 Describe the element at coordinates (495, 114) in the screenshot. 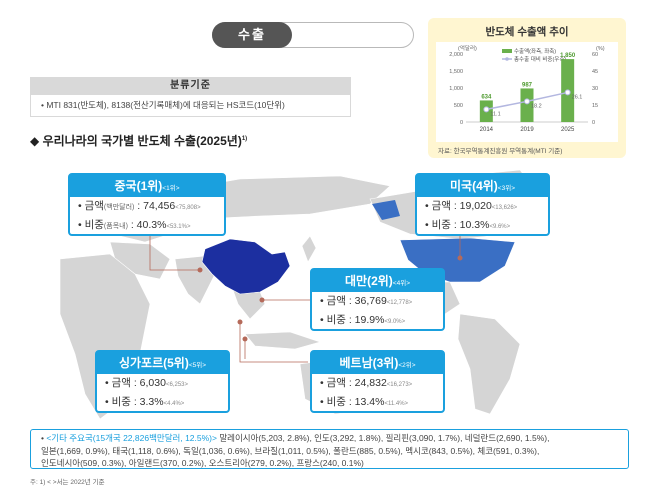

I see `share-label-2014: 11.1` at that location.